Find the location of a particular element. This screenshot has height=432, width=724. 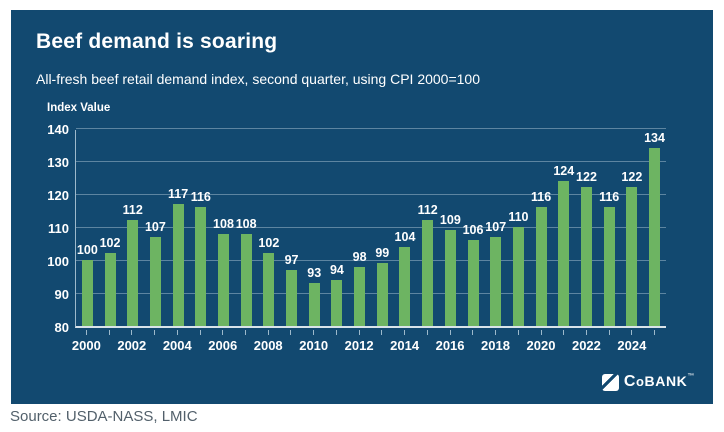

bar-2000 is located at coordinates (87, 293).